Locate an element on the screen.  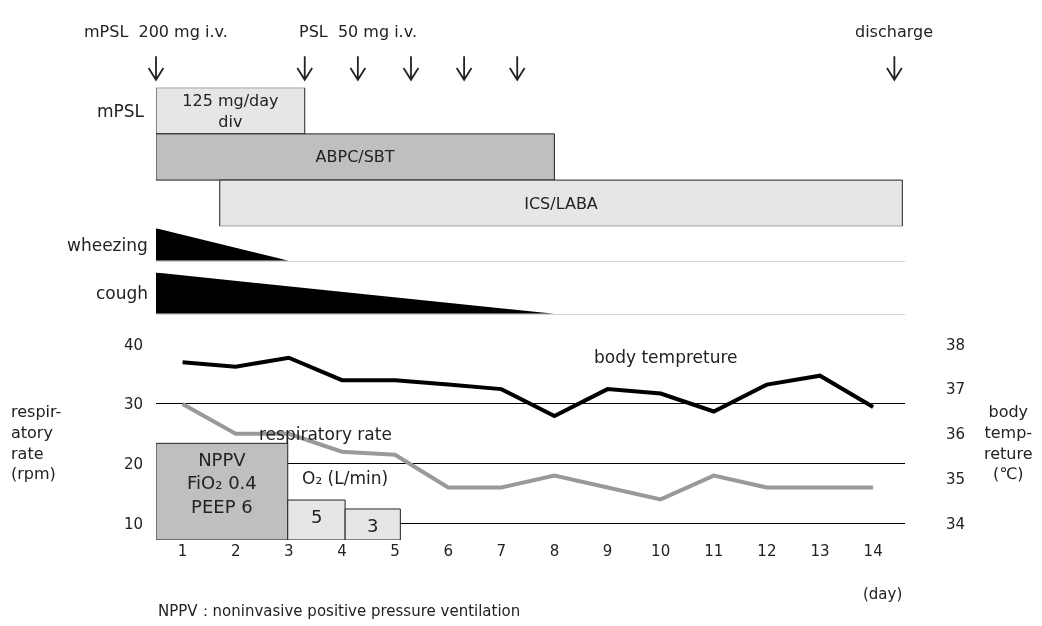
text: NPPV：noninvasive positive pressure ventilation is located at coordinates (339, 611).